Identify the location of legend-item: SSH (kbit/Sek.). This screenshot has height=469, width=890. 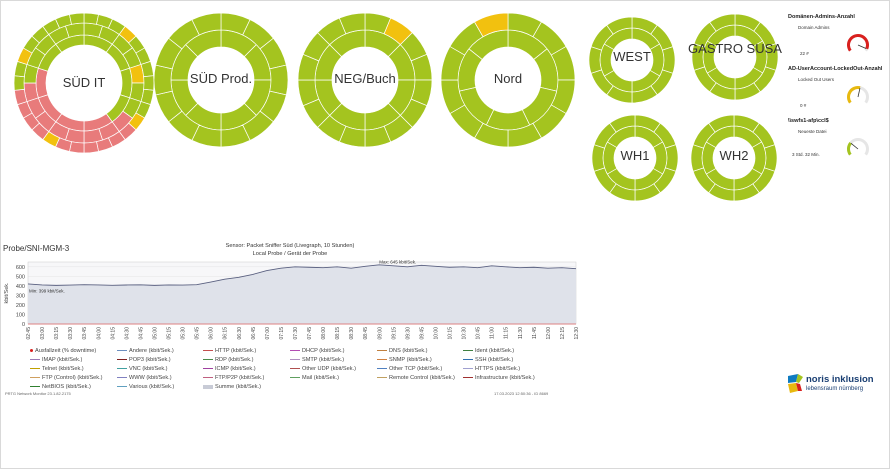
(488, 360).